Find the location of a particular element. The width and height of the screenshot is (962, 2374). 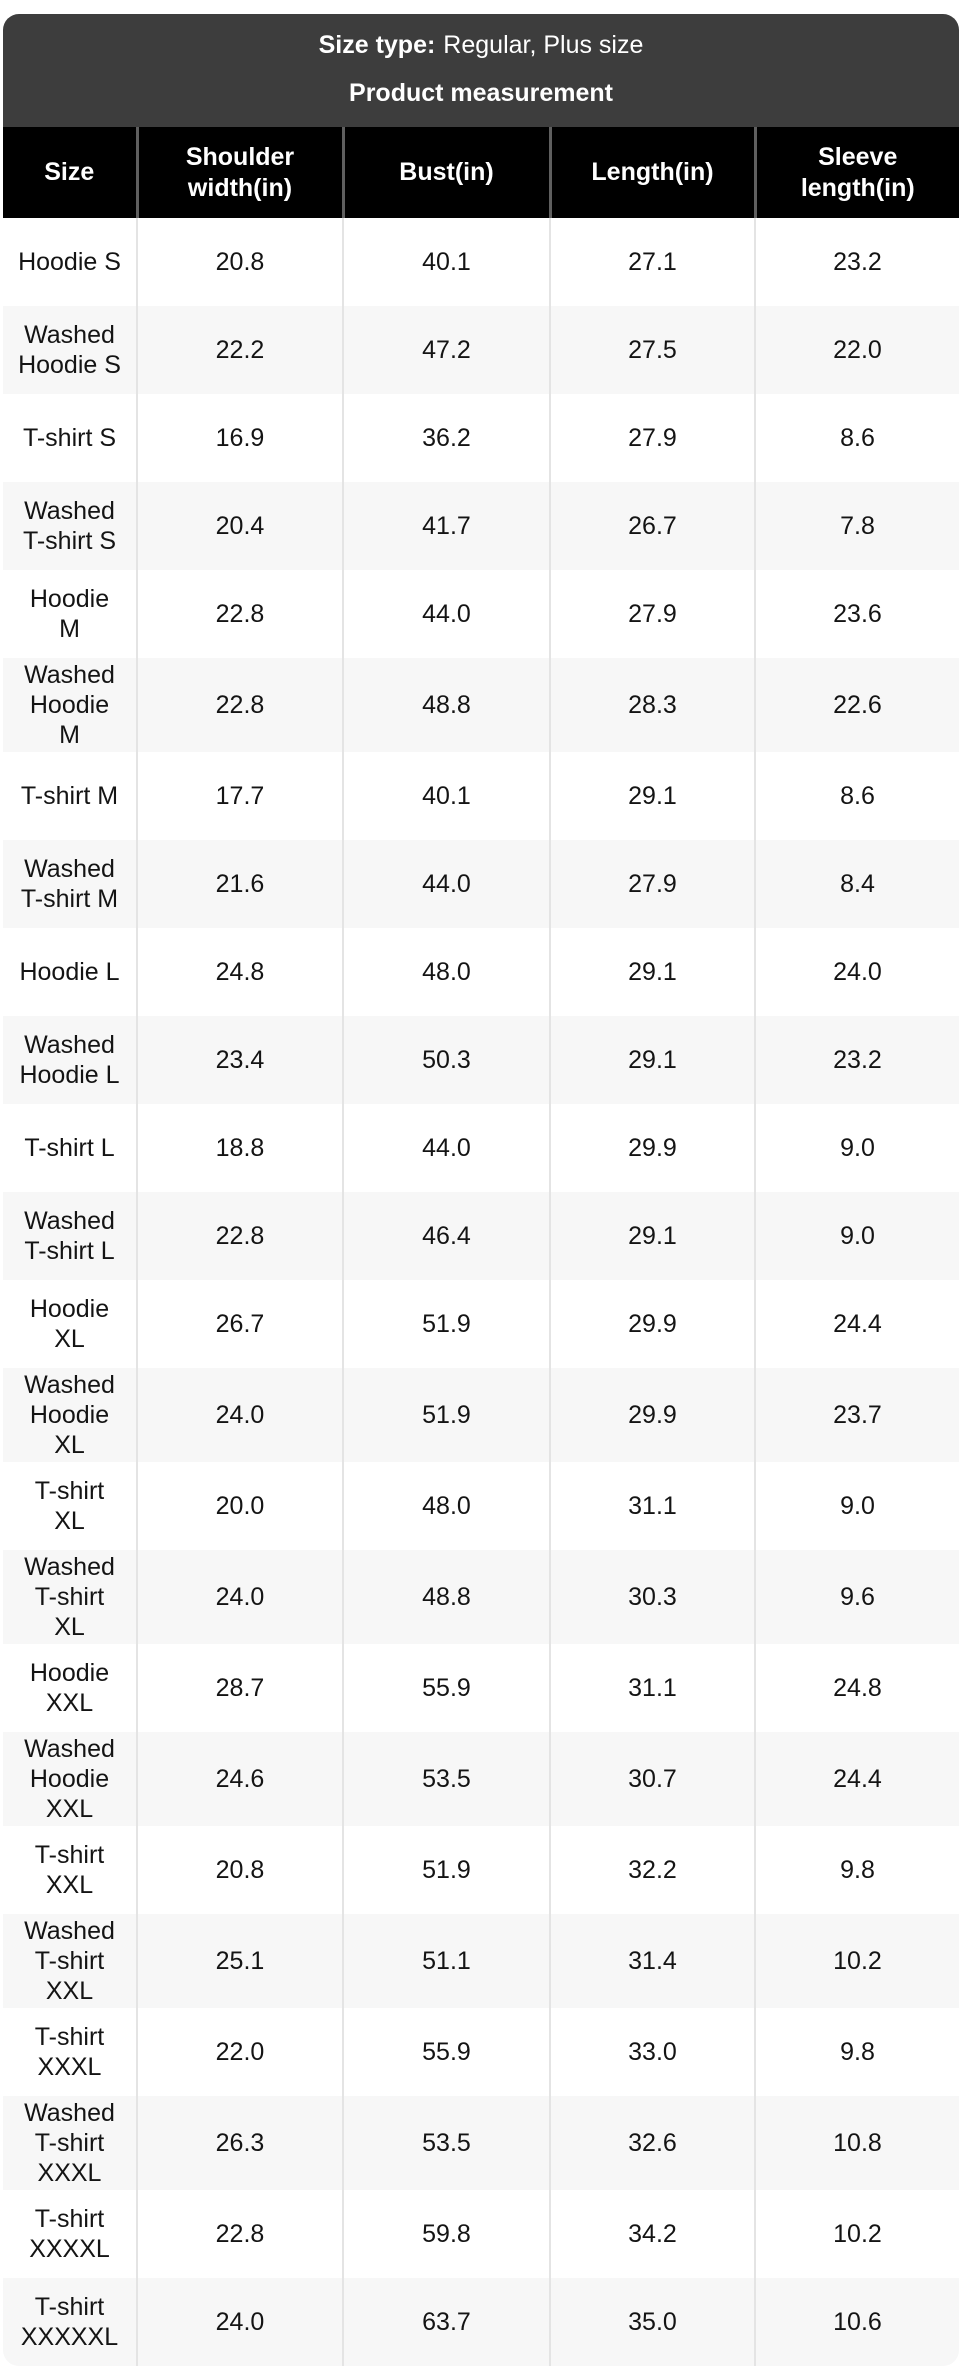

table-row: Washed Hoodie XL 24.0 51.9 29.9 23.7 is located at coordinates (481, 1415).